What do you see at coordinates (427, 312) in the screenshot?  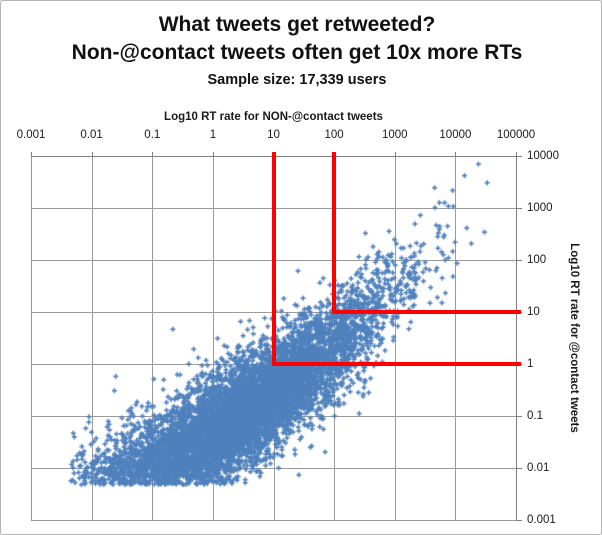 I see `ref-line-horizontal-y10` at bounding box center [427, 312].